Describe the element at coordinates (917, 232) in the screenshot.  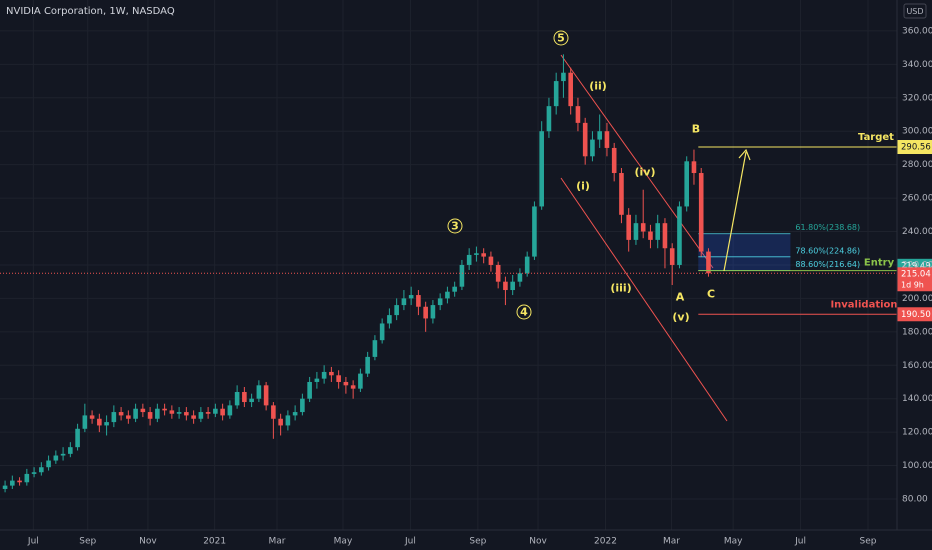
I see `y-tick-label: 240.00` at that location.